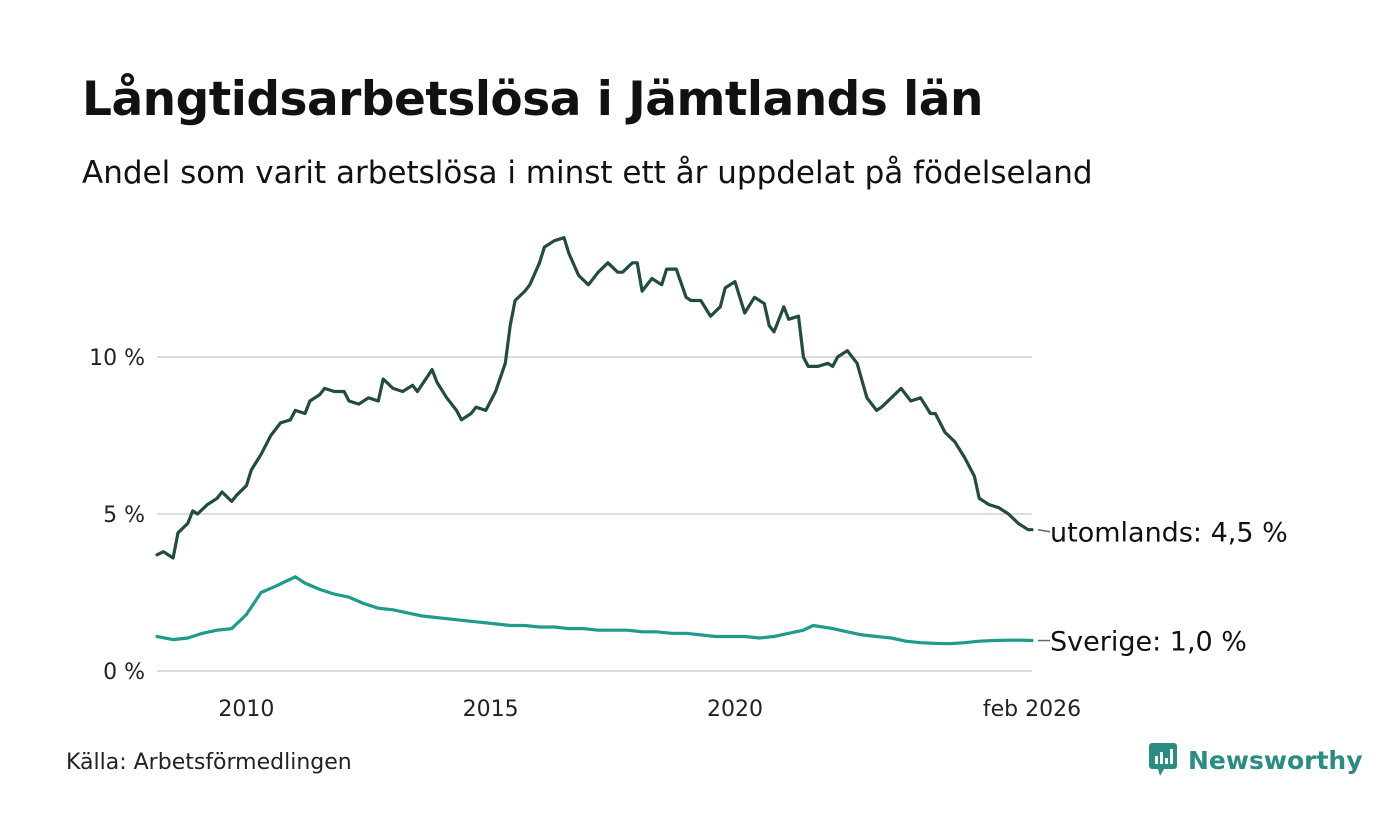 This screenshot has height=840, width=1400. What do you see at coordinates (209, 762) in the screenshot?
I see `source-note: Källa: Arbetsförmedlingen` at bounding box center [209, 762].